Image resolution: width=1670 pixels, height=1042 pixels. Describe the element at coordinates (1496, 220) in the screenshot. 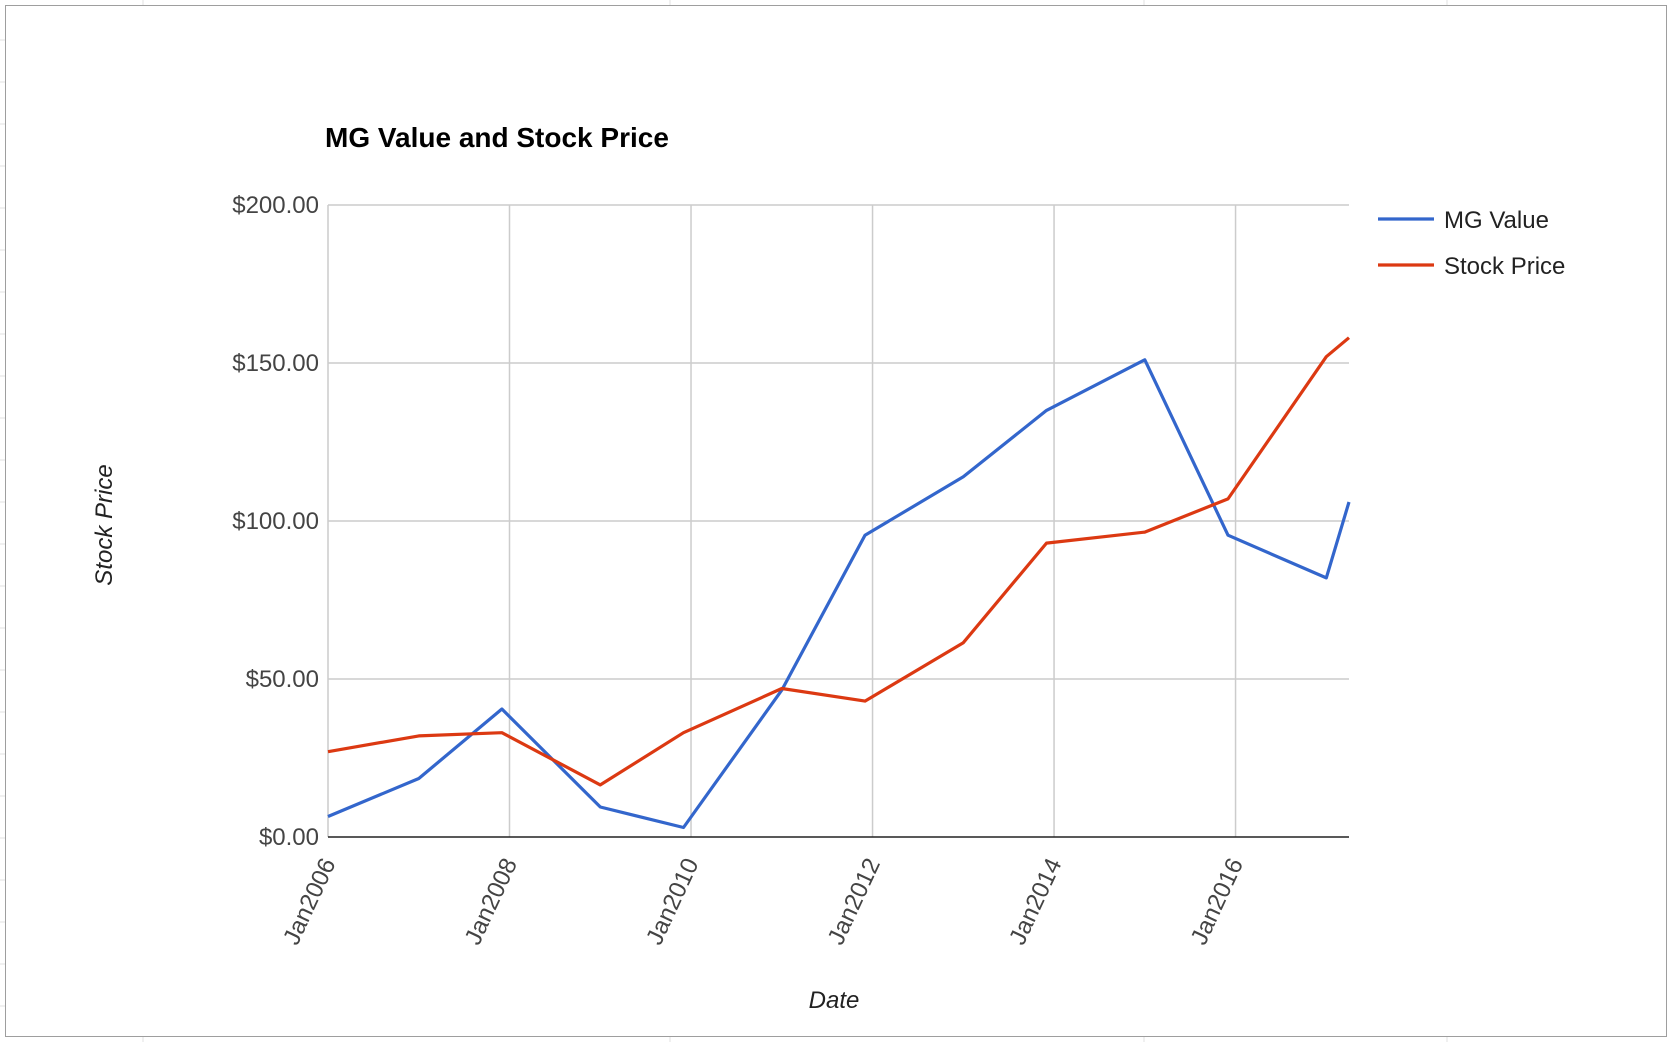

I see `legend-label: MG Value` at that location.